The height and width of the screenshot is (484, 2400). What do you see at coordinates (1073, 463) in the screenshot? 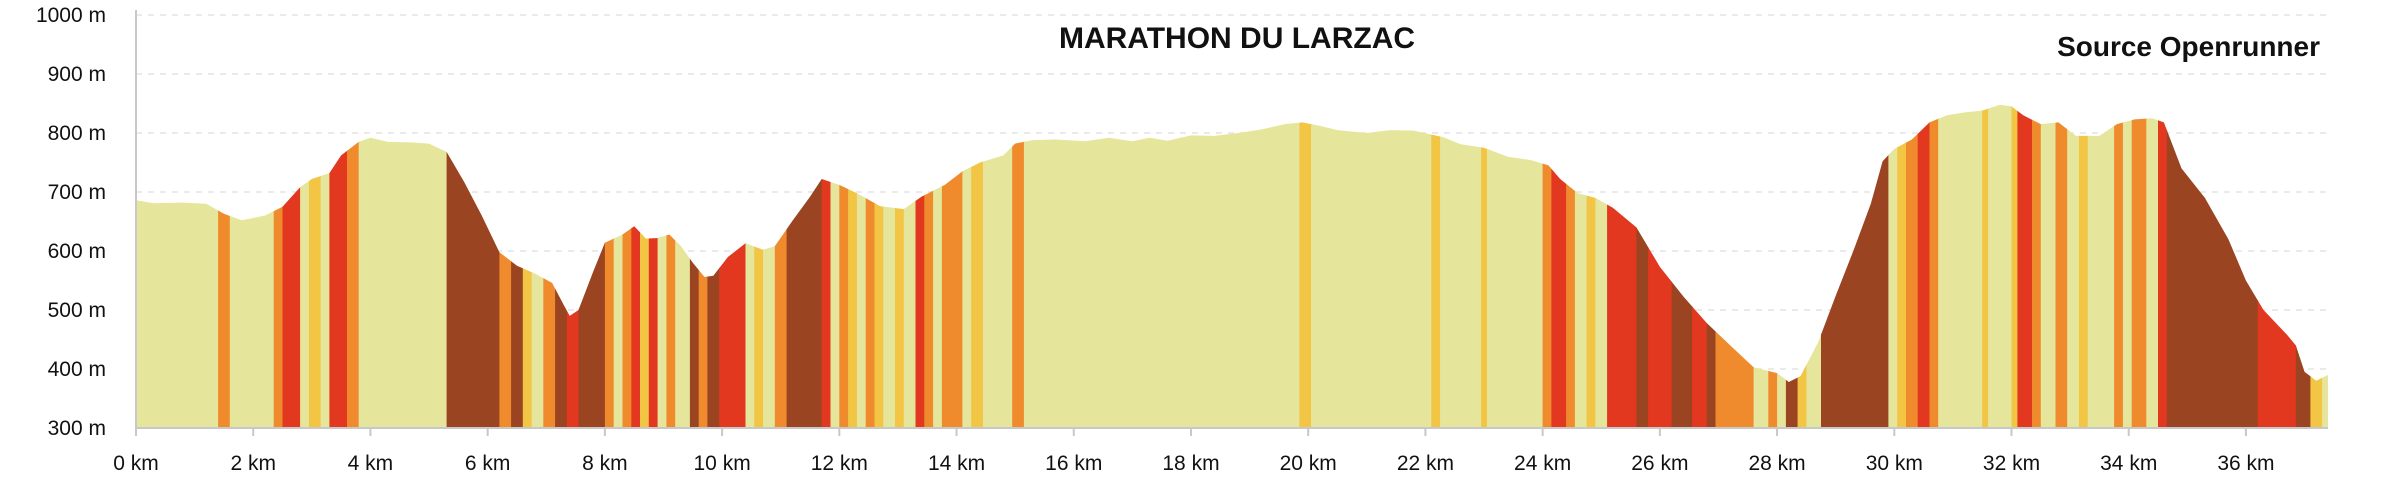
I see `x-tick-label-16: 16 km` at bounding box center [1073, 463].